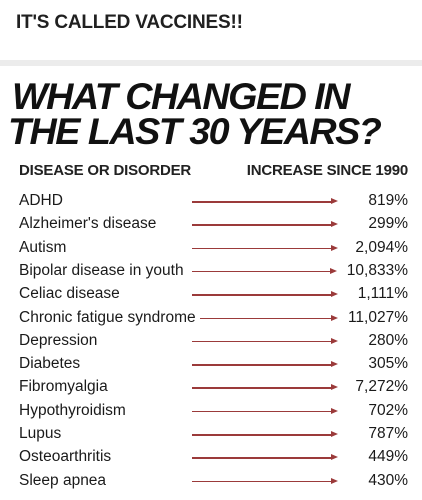 This screenshot has width=422, height=500. What do you see at coordinates (388, 200) in the screenshot?
I see `increase-value: 819%` at bounding box center [388, 200].